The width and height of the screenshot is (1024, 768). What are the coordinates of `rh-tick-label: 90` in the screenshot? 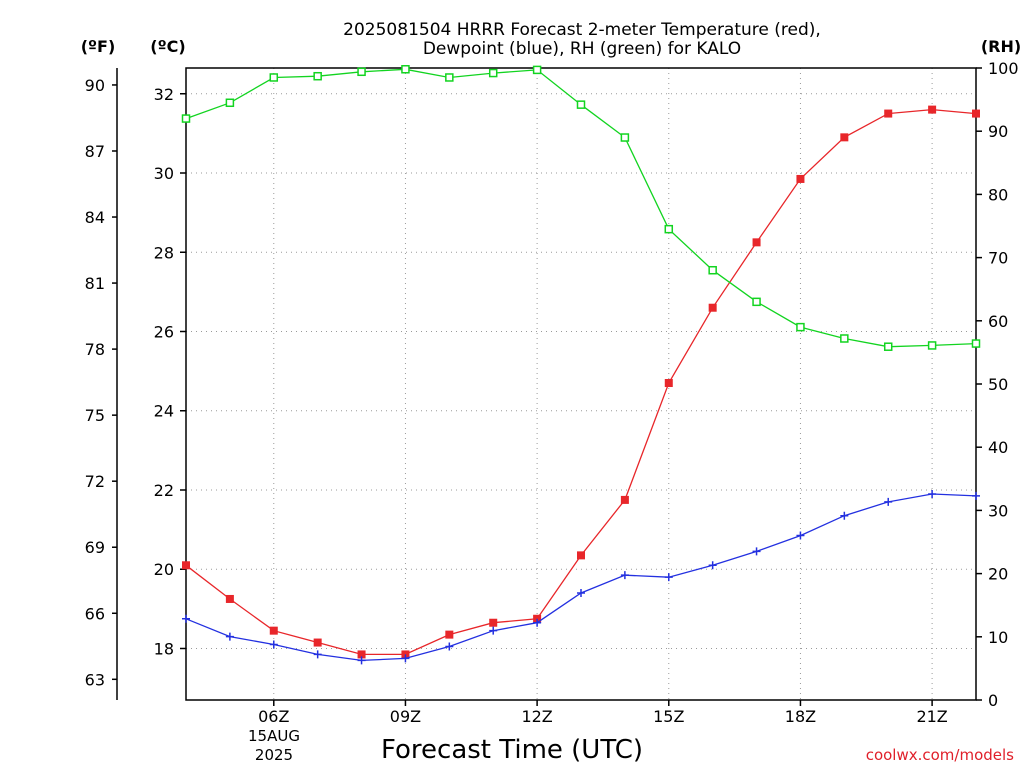 It's located at (998, 131).